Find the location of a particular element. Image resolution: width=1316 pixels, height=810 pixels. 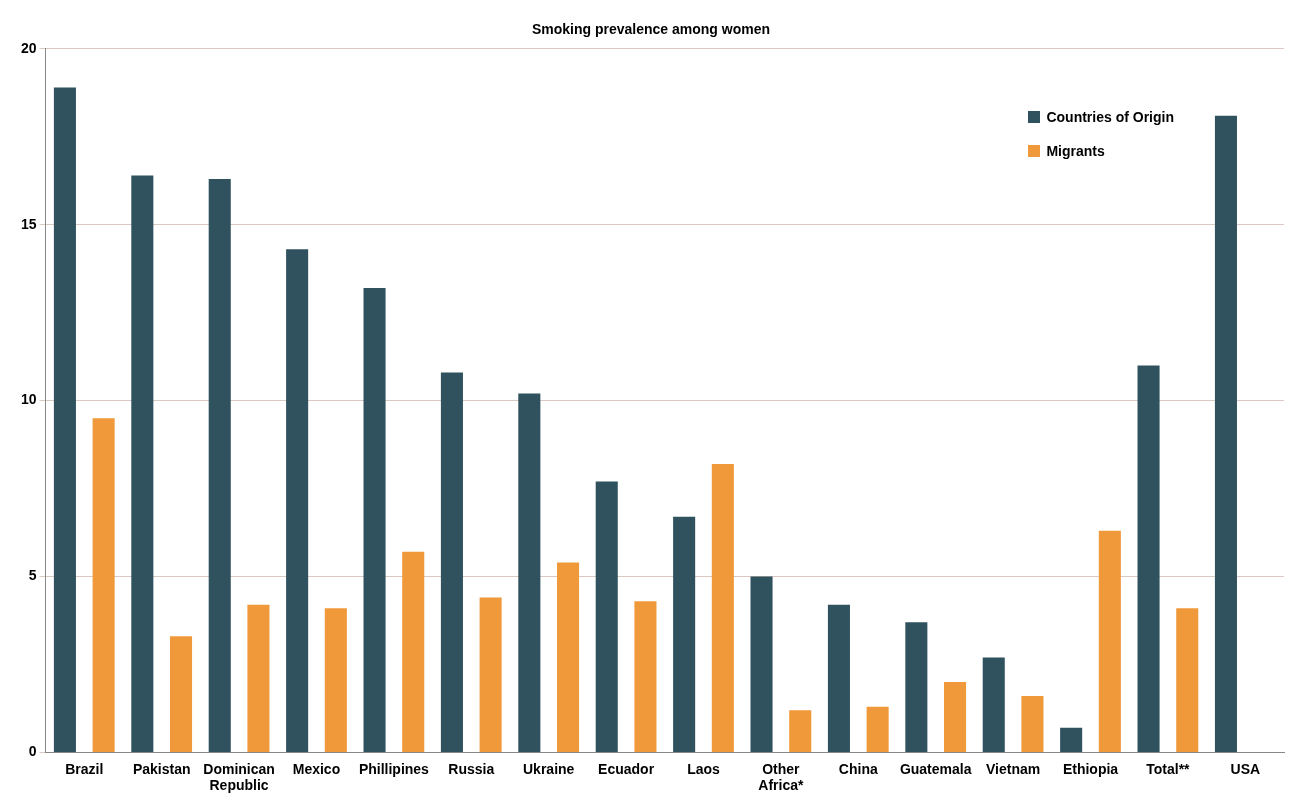

legend-label: Migrants is located at coordinates (1075, 150).